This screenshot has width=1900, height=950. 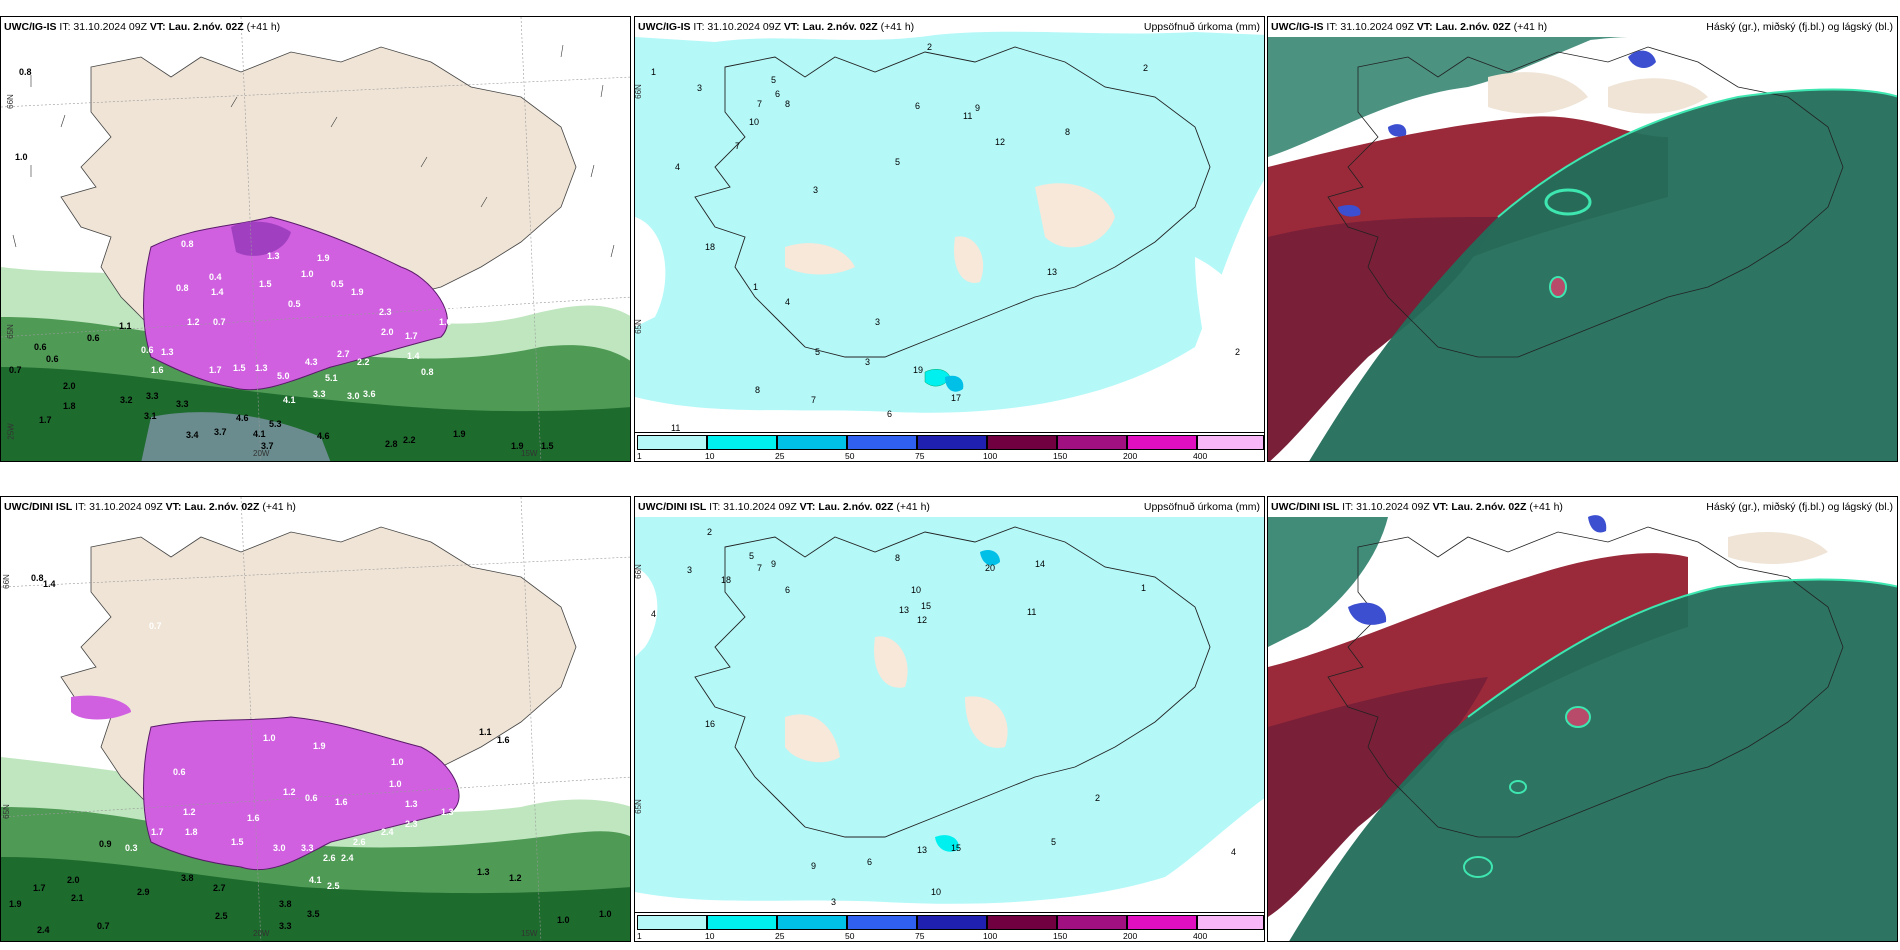 What do you see at coordinates (11, 431) in the screenshot?
I see `axis-label: 25W` at bounding box center [11, 431].